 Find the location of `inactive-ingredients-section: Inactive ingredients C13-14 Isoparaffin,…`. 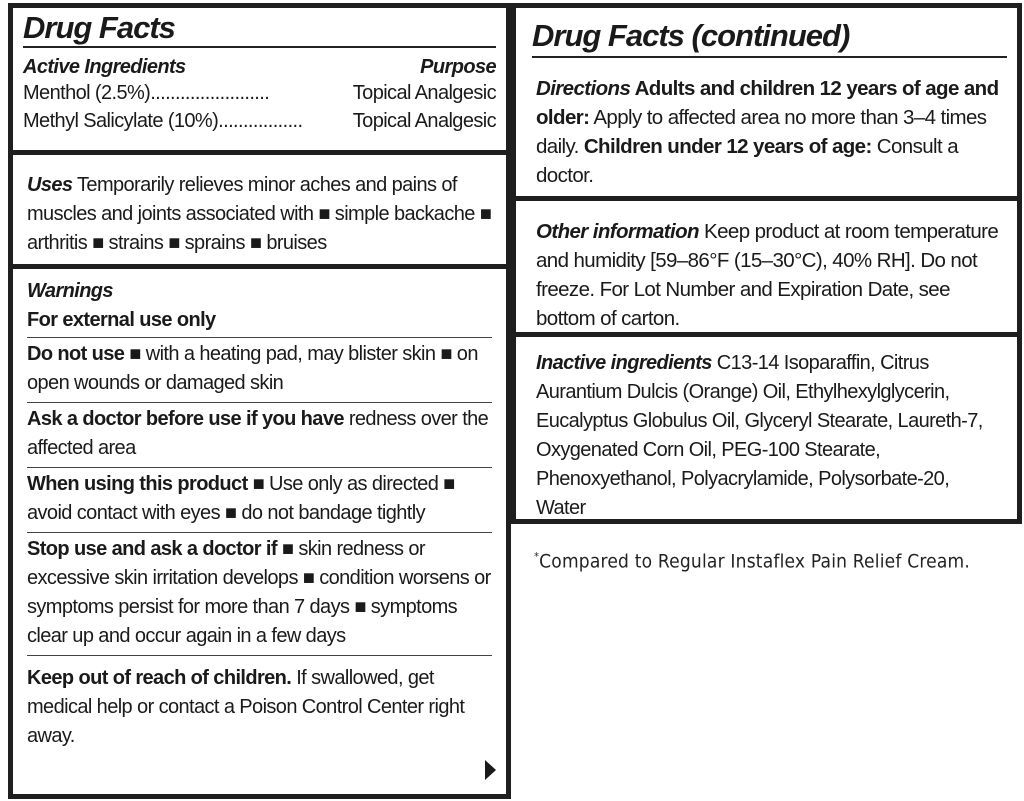

inactive-ingredients-section: Inactive ingredients C13-14 Isoparaffin,… is located at coordinates (766, 425).